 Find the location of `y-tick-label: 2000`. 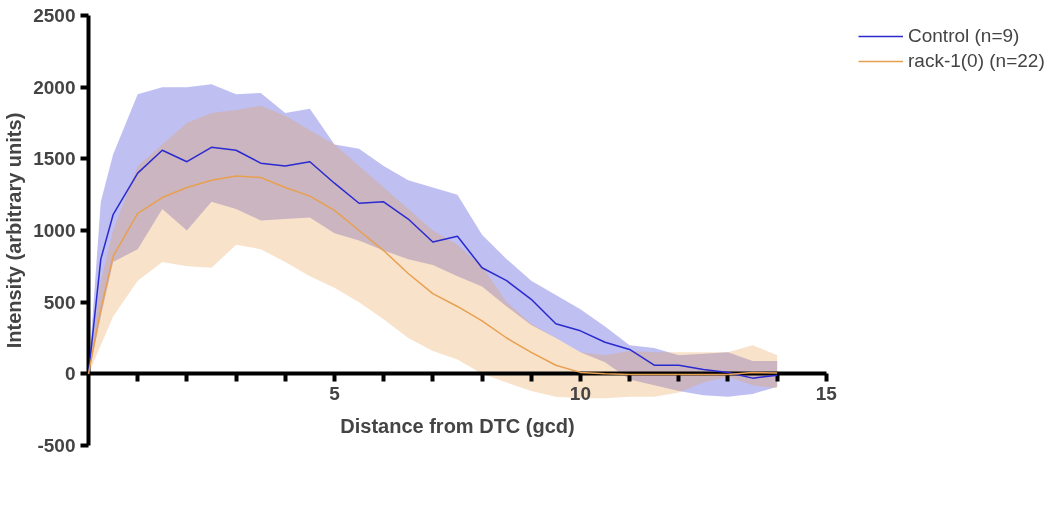

y-tick-label: 2000 is located at coordinates (54, 87).